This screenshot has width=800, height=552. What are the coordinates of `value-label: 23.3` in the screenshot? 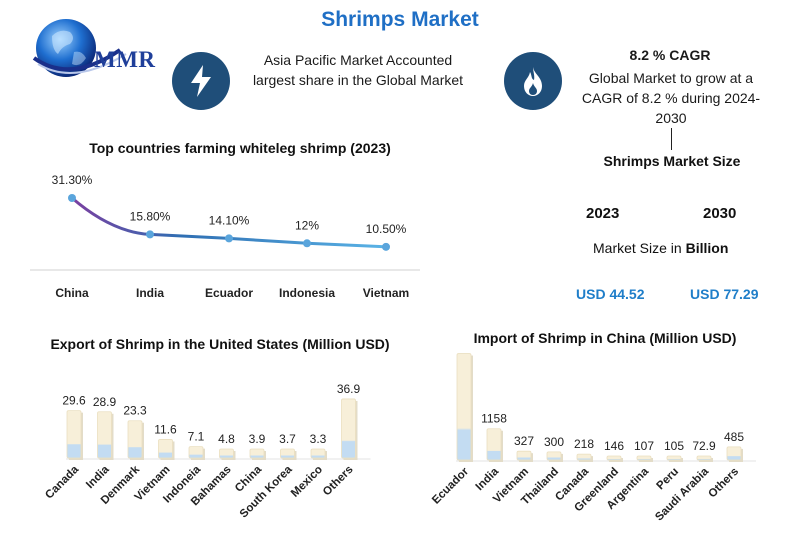 It's located at (135, 411).